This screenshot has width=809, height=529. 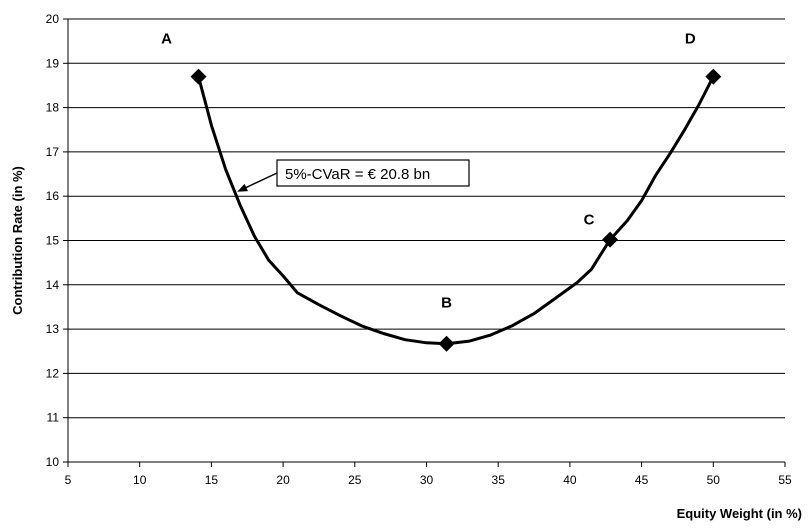 I want to click on marker-label-C: C, so click(x=589, y=220).